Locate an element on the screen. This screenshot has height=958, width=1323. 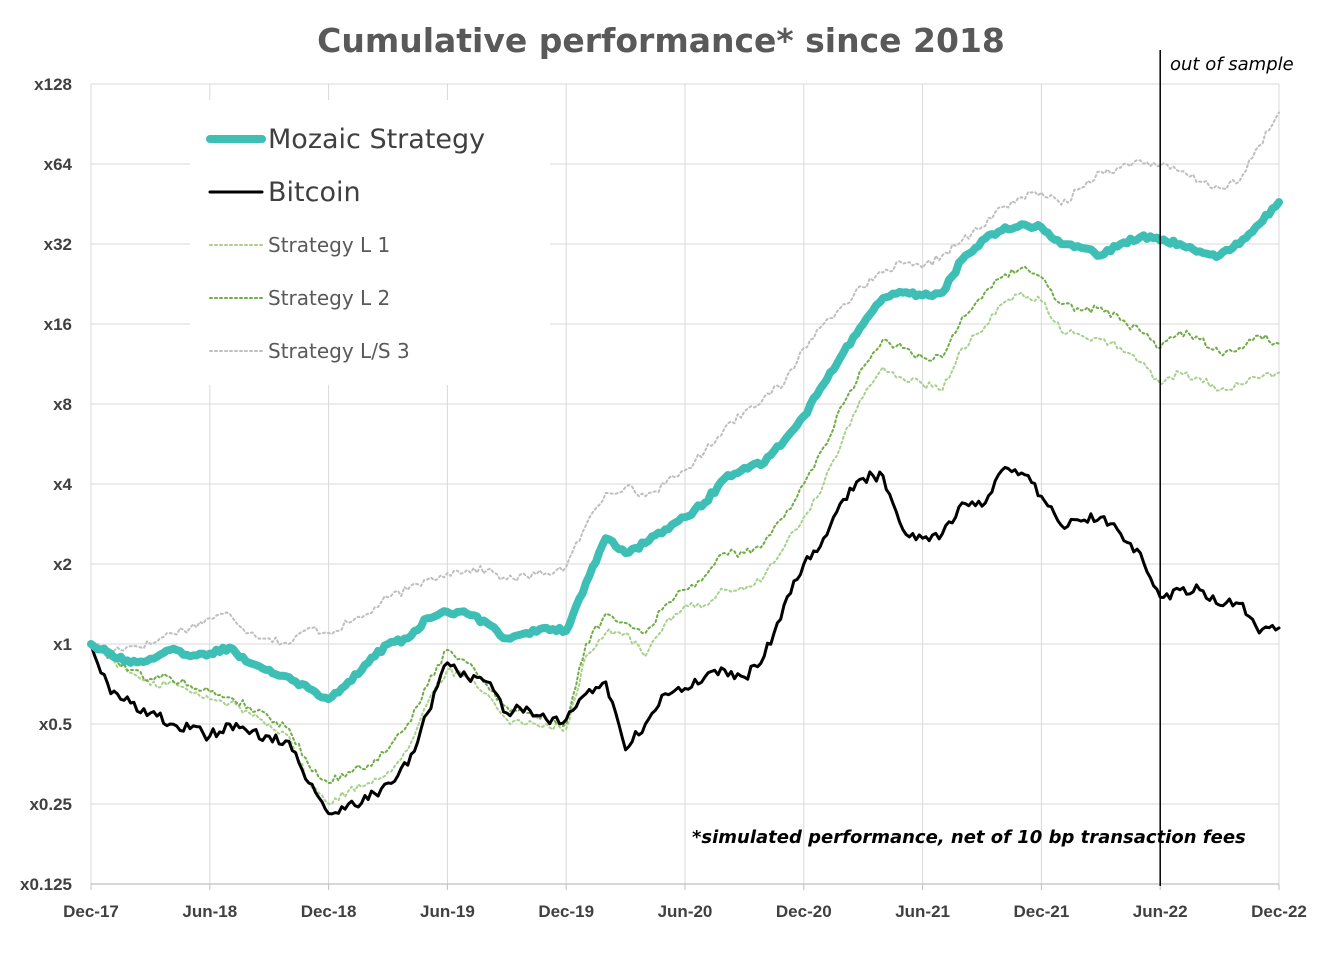
out-of-sample-label: out of sample is located at coordinates (1232, 64).